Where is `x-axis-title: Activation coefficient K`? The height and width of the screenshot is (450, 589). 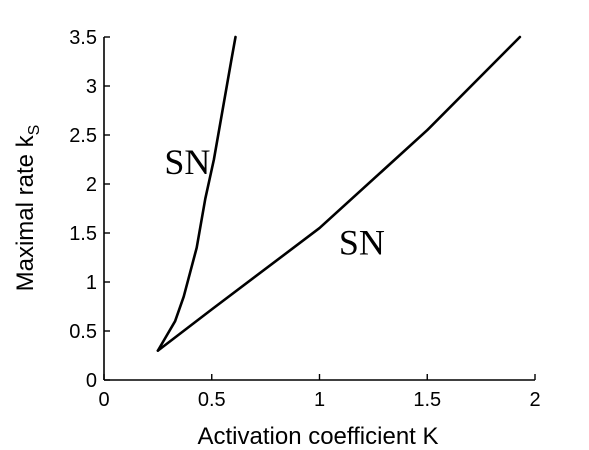 x-axis-title: Activation coefficient K is located at coordinates (317, 436).